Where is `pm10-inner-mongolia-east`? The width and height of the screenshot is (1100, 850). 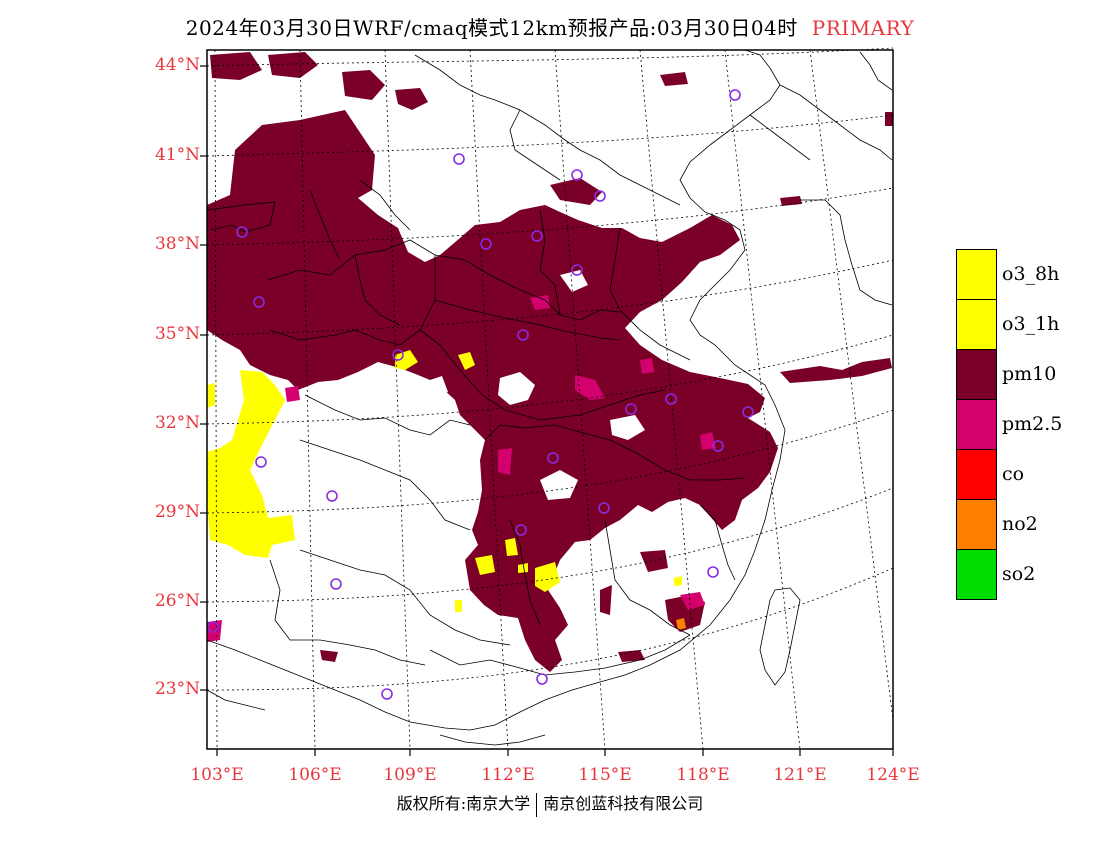 pm10-inner-mongolia-east is located at coordinates (363, 85).